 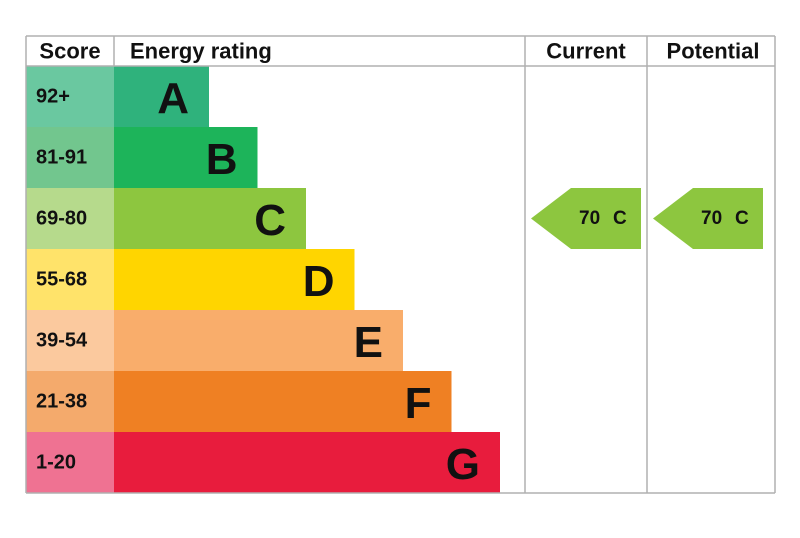 What do you see at coordinates (53, 97) in the screenshot?
I see `score-range: 92+` at bounding box center [53, 97].